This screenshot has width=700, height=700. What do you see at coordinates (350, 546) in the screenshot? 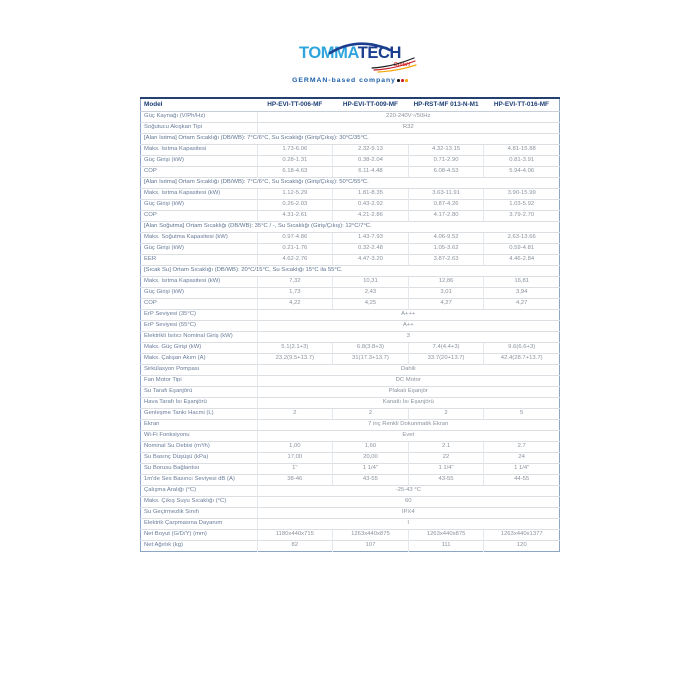
I see `spec-row: Net Ağırlık (kg) 82 107 111 120` at bounding box center [350, 546].